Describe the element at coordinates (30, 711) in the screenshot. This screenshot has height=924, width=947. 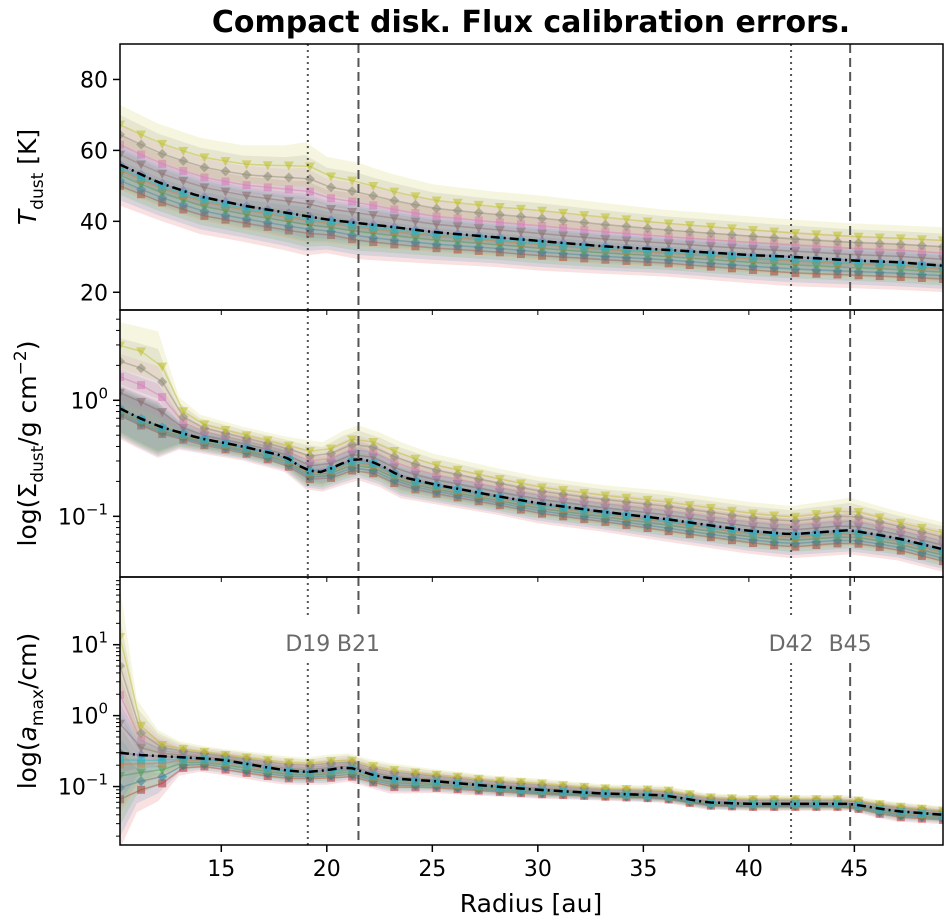
I see `y-axis-label-3: log(amax/cm)` at that location.